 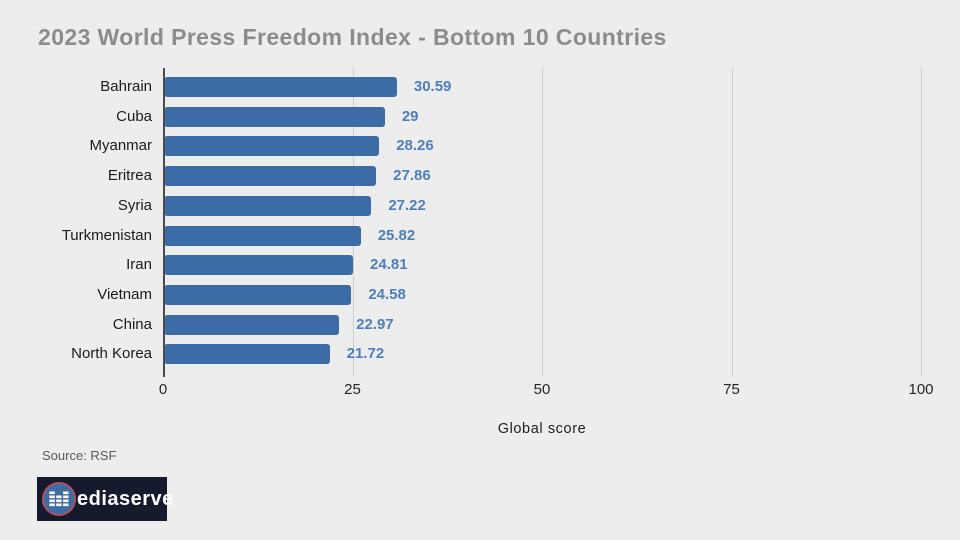 I want to click on x-tick-label: 100, so click(x=921, y=389).